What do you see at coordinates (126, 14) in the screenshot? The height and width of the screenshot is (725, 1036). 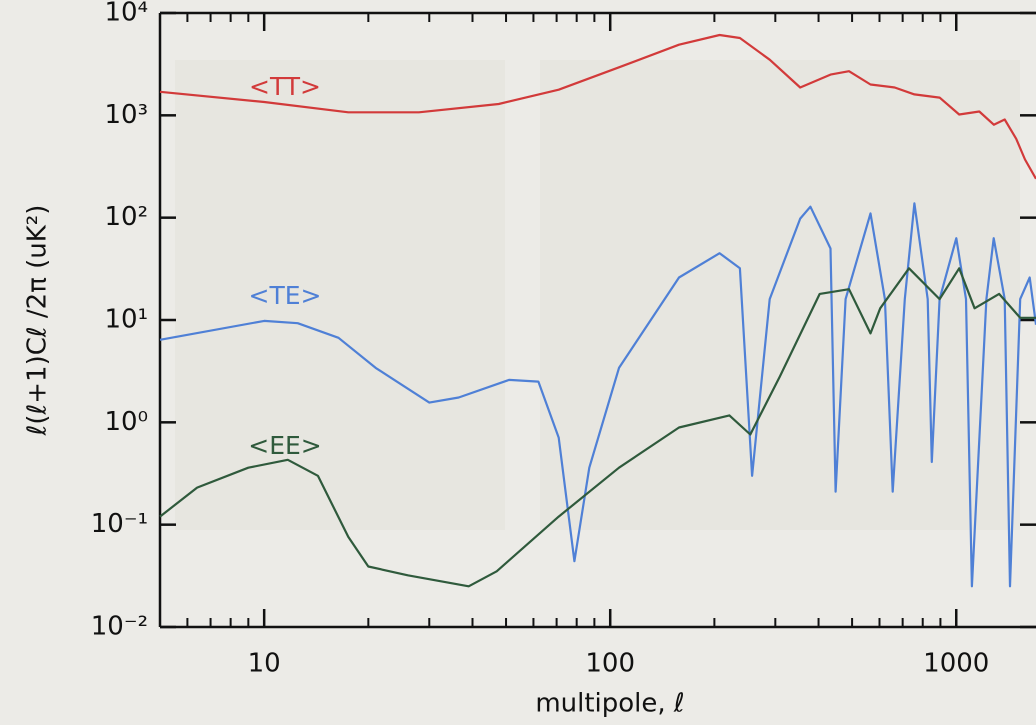 I see `y-tick-label: 10⁴` at bounding box center [126, 14].